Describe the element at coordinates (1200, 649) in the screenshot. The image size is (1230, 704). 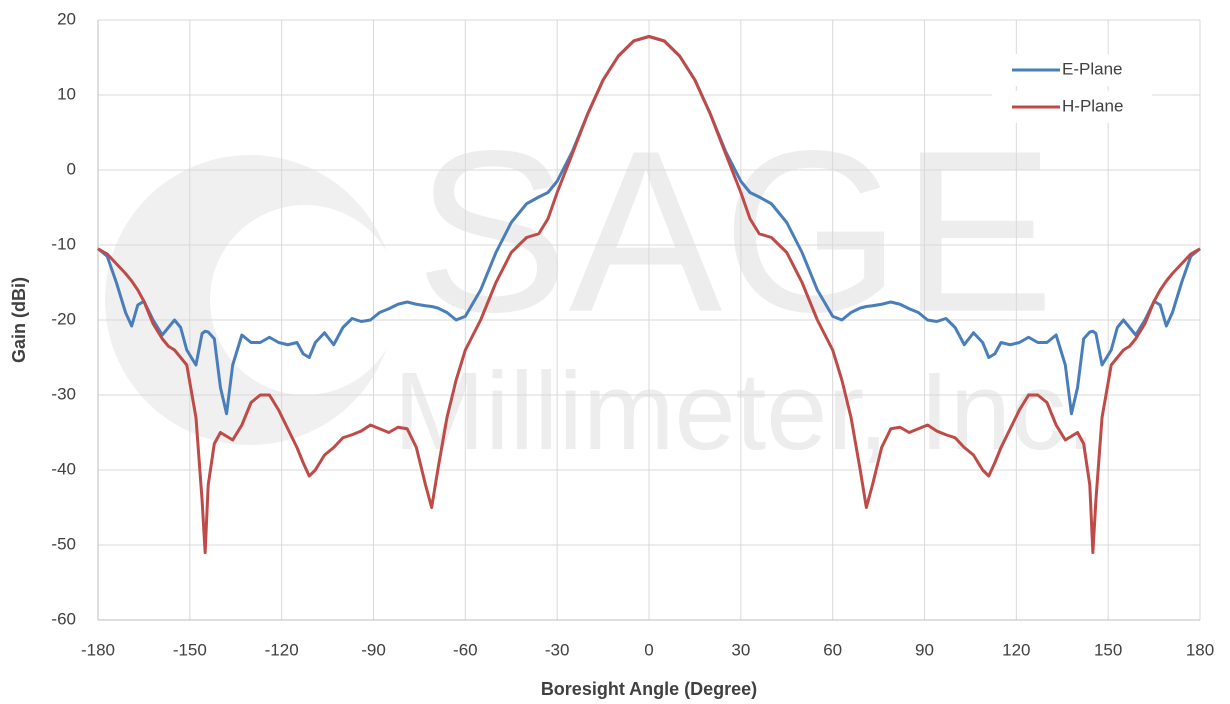
I see `x-tick-label: 180` at that location.